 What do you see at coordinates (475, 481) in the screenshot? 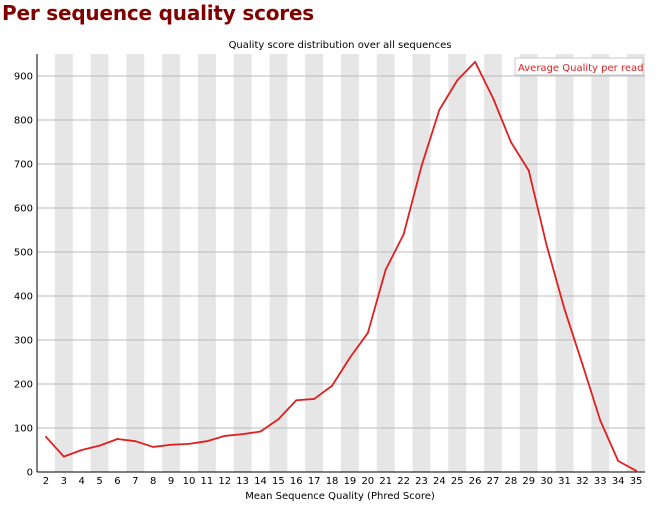
I see `x-tick-label: 26` at bounding box center [475, 481].